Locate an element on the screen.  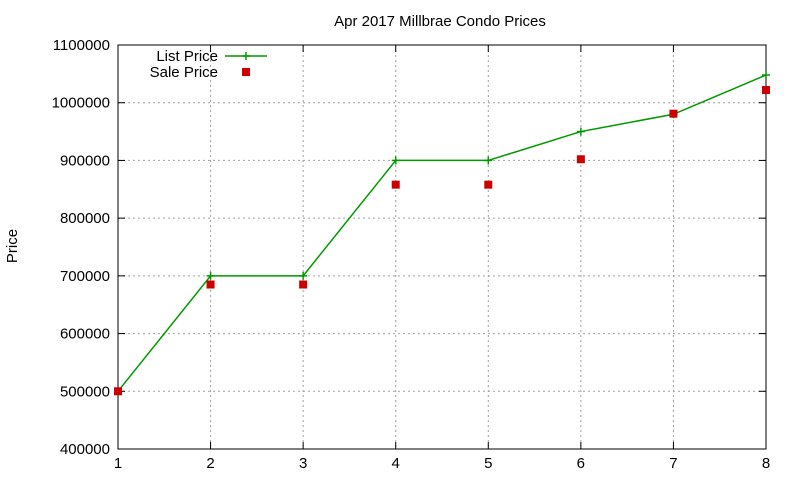
y-tick-label: 500000 is located at coordinates (85, 391).